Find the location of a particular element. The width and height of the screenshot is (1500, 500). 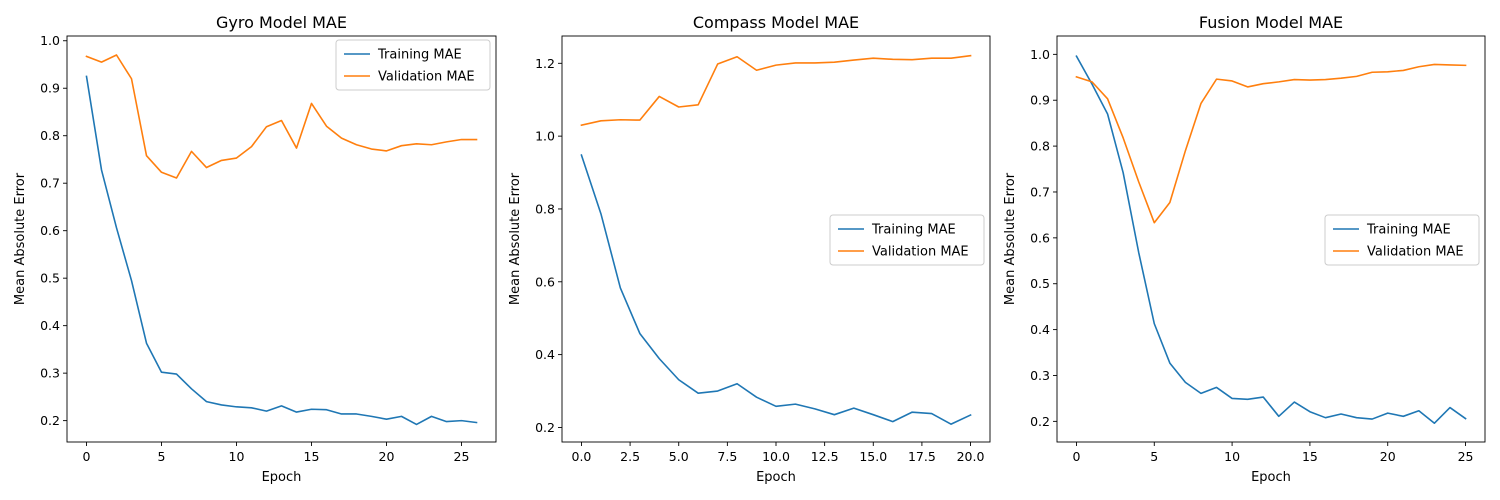

x-tick-label: 15.0 is located at coordinates (873, 456).